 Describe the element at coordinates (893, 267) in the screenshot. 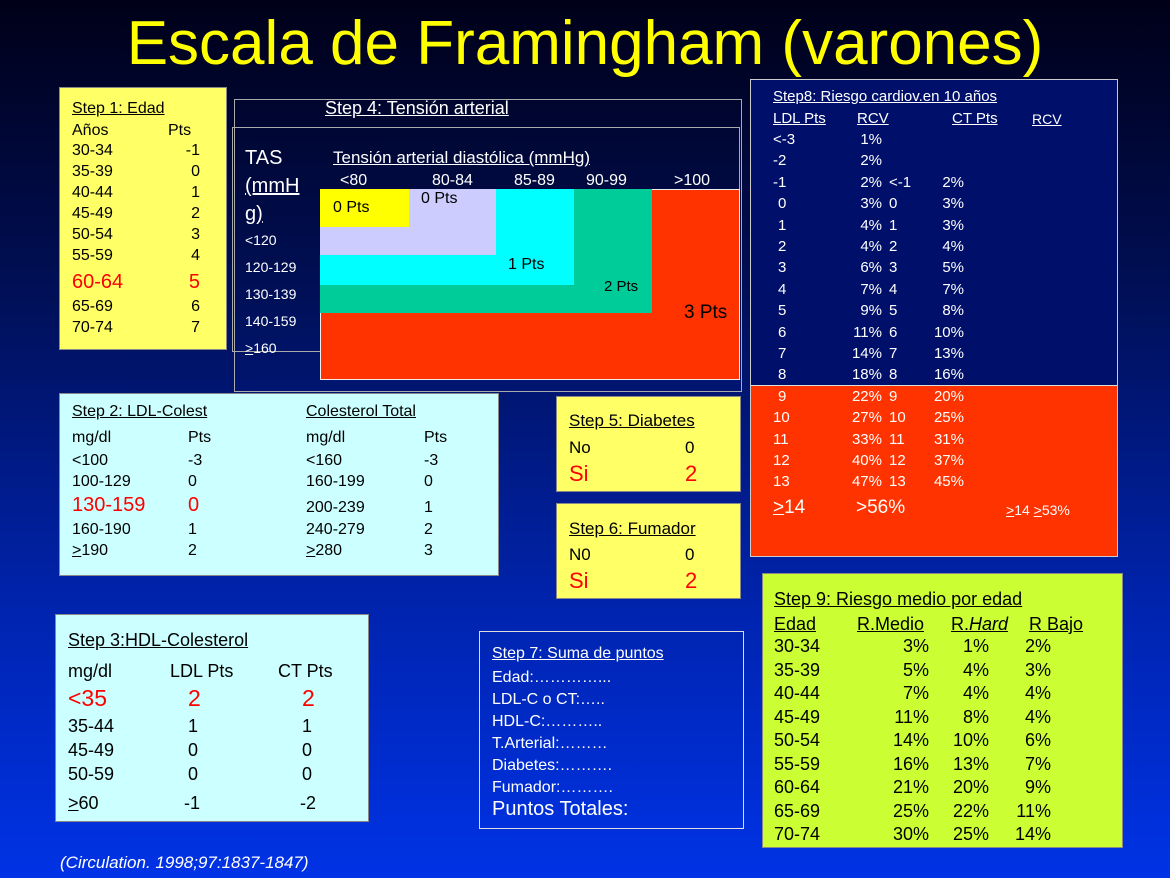

I see `step8-row-ct: 3` at that location.